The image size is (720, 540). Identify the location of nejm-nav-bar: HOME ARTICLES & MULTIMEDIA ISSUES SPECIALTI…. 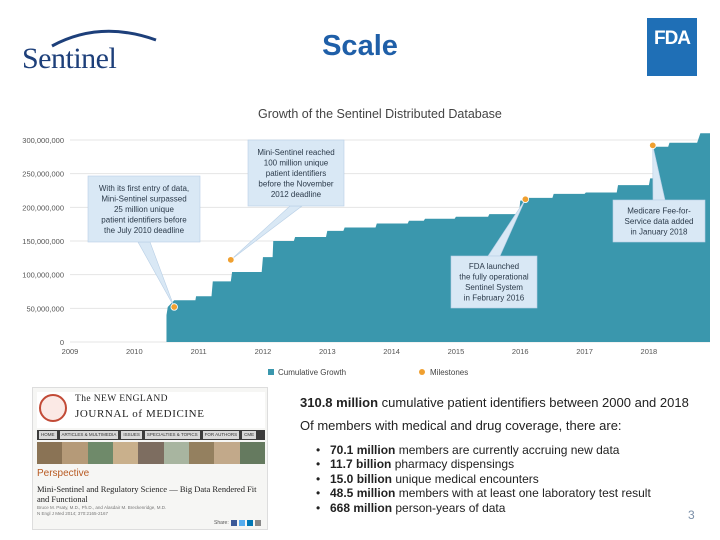
(151, 435).